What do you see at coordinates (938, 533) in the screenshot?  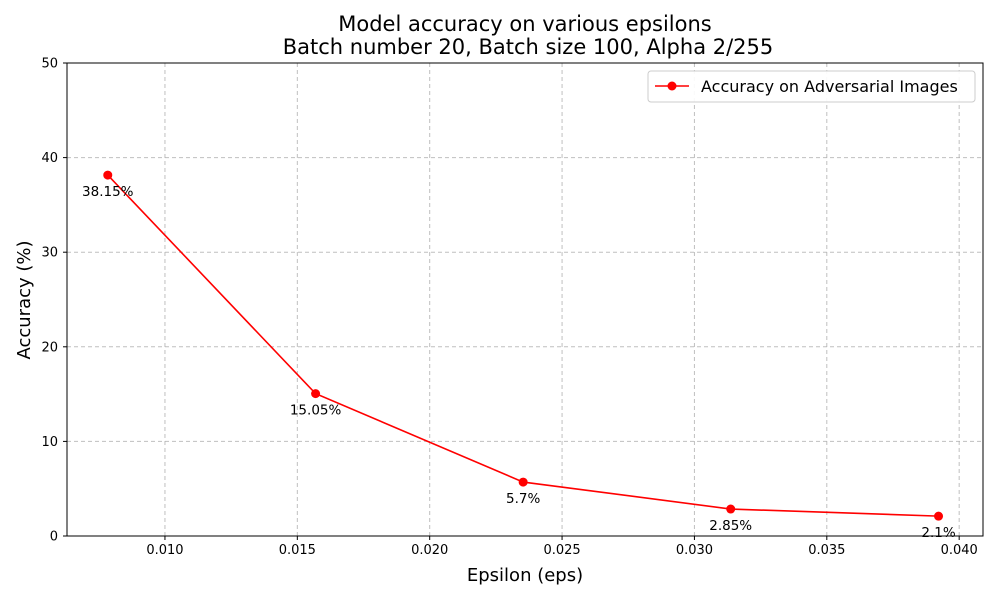 I see `data-label: 2.1%` at bounding box center [938, 533].